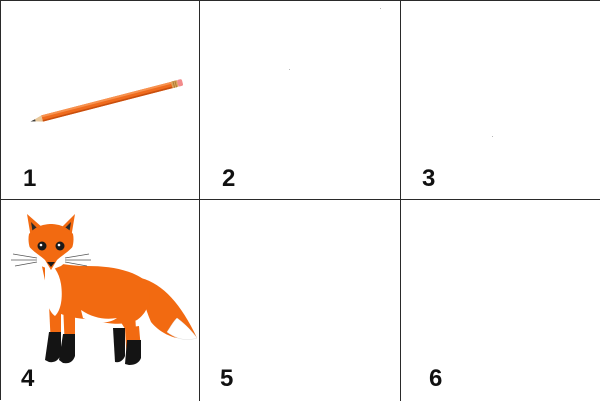 Image resolution: width=600 pixels, height=401 pixels. I want to click on cell-number: 3, so click(429, 178).